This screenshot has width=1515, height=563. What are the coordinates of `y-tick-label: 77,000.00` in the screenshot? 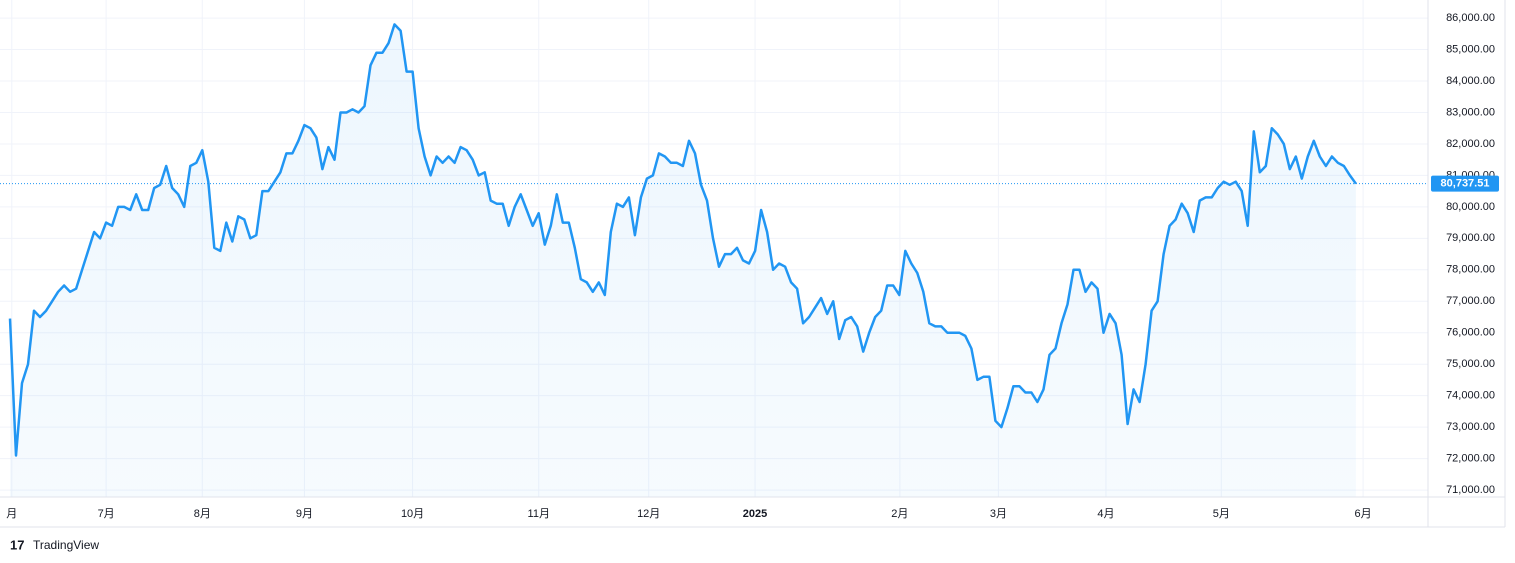 It's located at (1470, 301).